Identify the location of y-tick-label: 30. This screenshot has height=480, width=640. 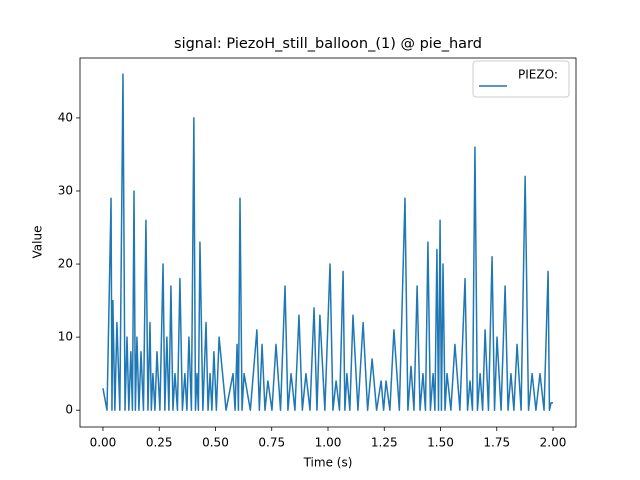
(65, 190).